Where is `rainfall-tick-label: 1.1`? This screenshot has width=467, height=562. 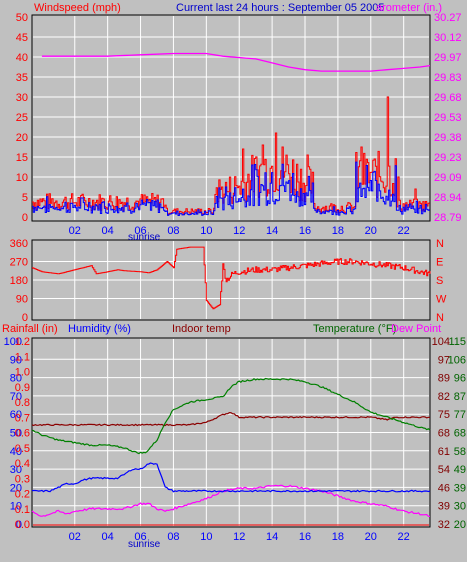 rainfall-tick-label: 1.1 is located at coordinates (22, 357).